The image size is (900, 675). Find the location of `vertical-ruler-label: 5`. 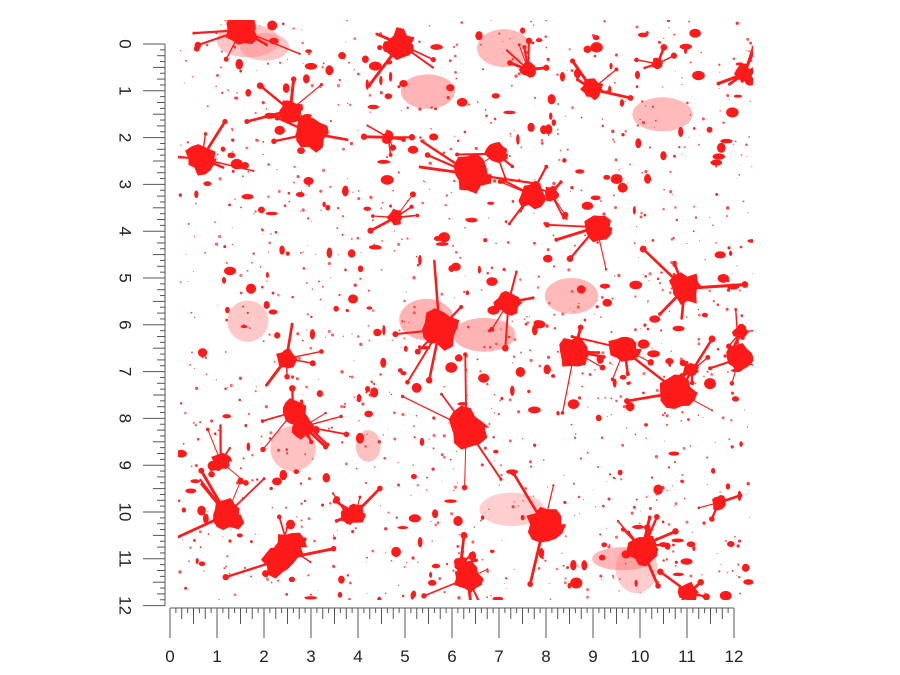

vertical-ruler-label: 5 is located at coordinates (125, 277).